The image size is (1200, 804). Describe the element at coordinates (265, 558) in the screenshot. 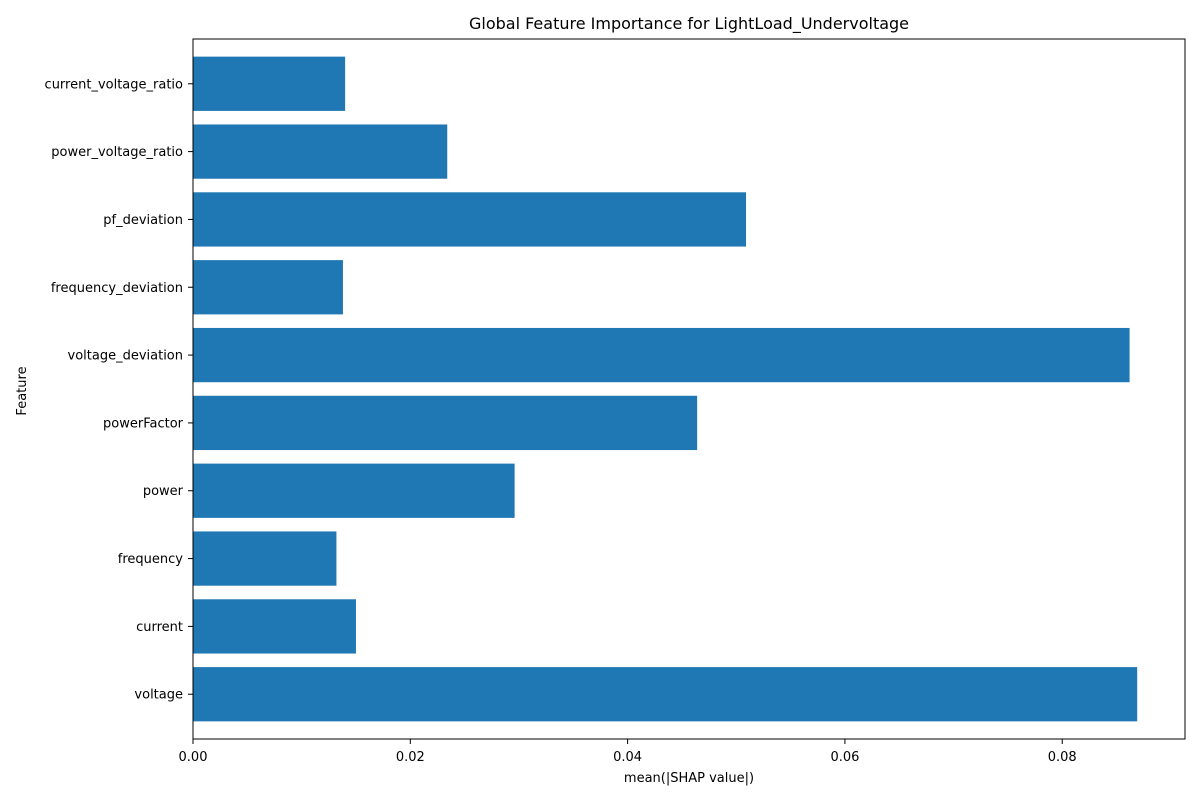

I see `bar-frequency` at that location.